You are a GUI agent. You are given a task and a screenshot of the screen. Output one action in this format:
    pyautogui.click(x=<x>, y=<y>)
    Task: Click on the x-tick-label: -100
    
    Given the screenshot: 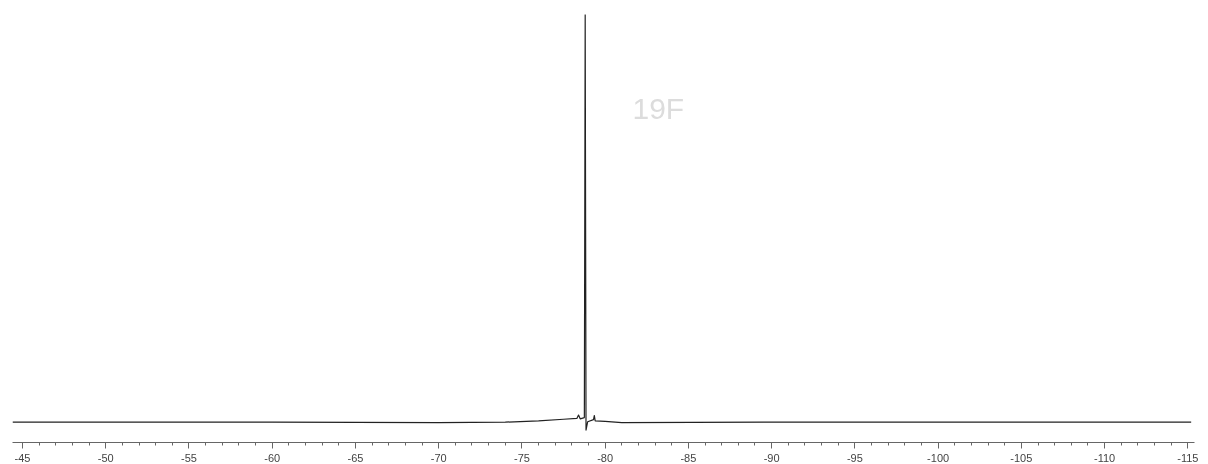 What is the action you would take?
    pyautogui.click(x=938, y=457)
    